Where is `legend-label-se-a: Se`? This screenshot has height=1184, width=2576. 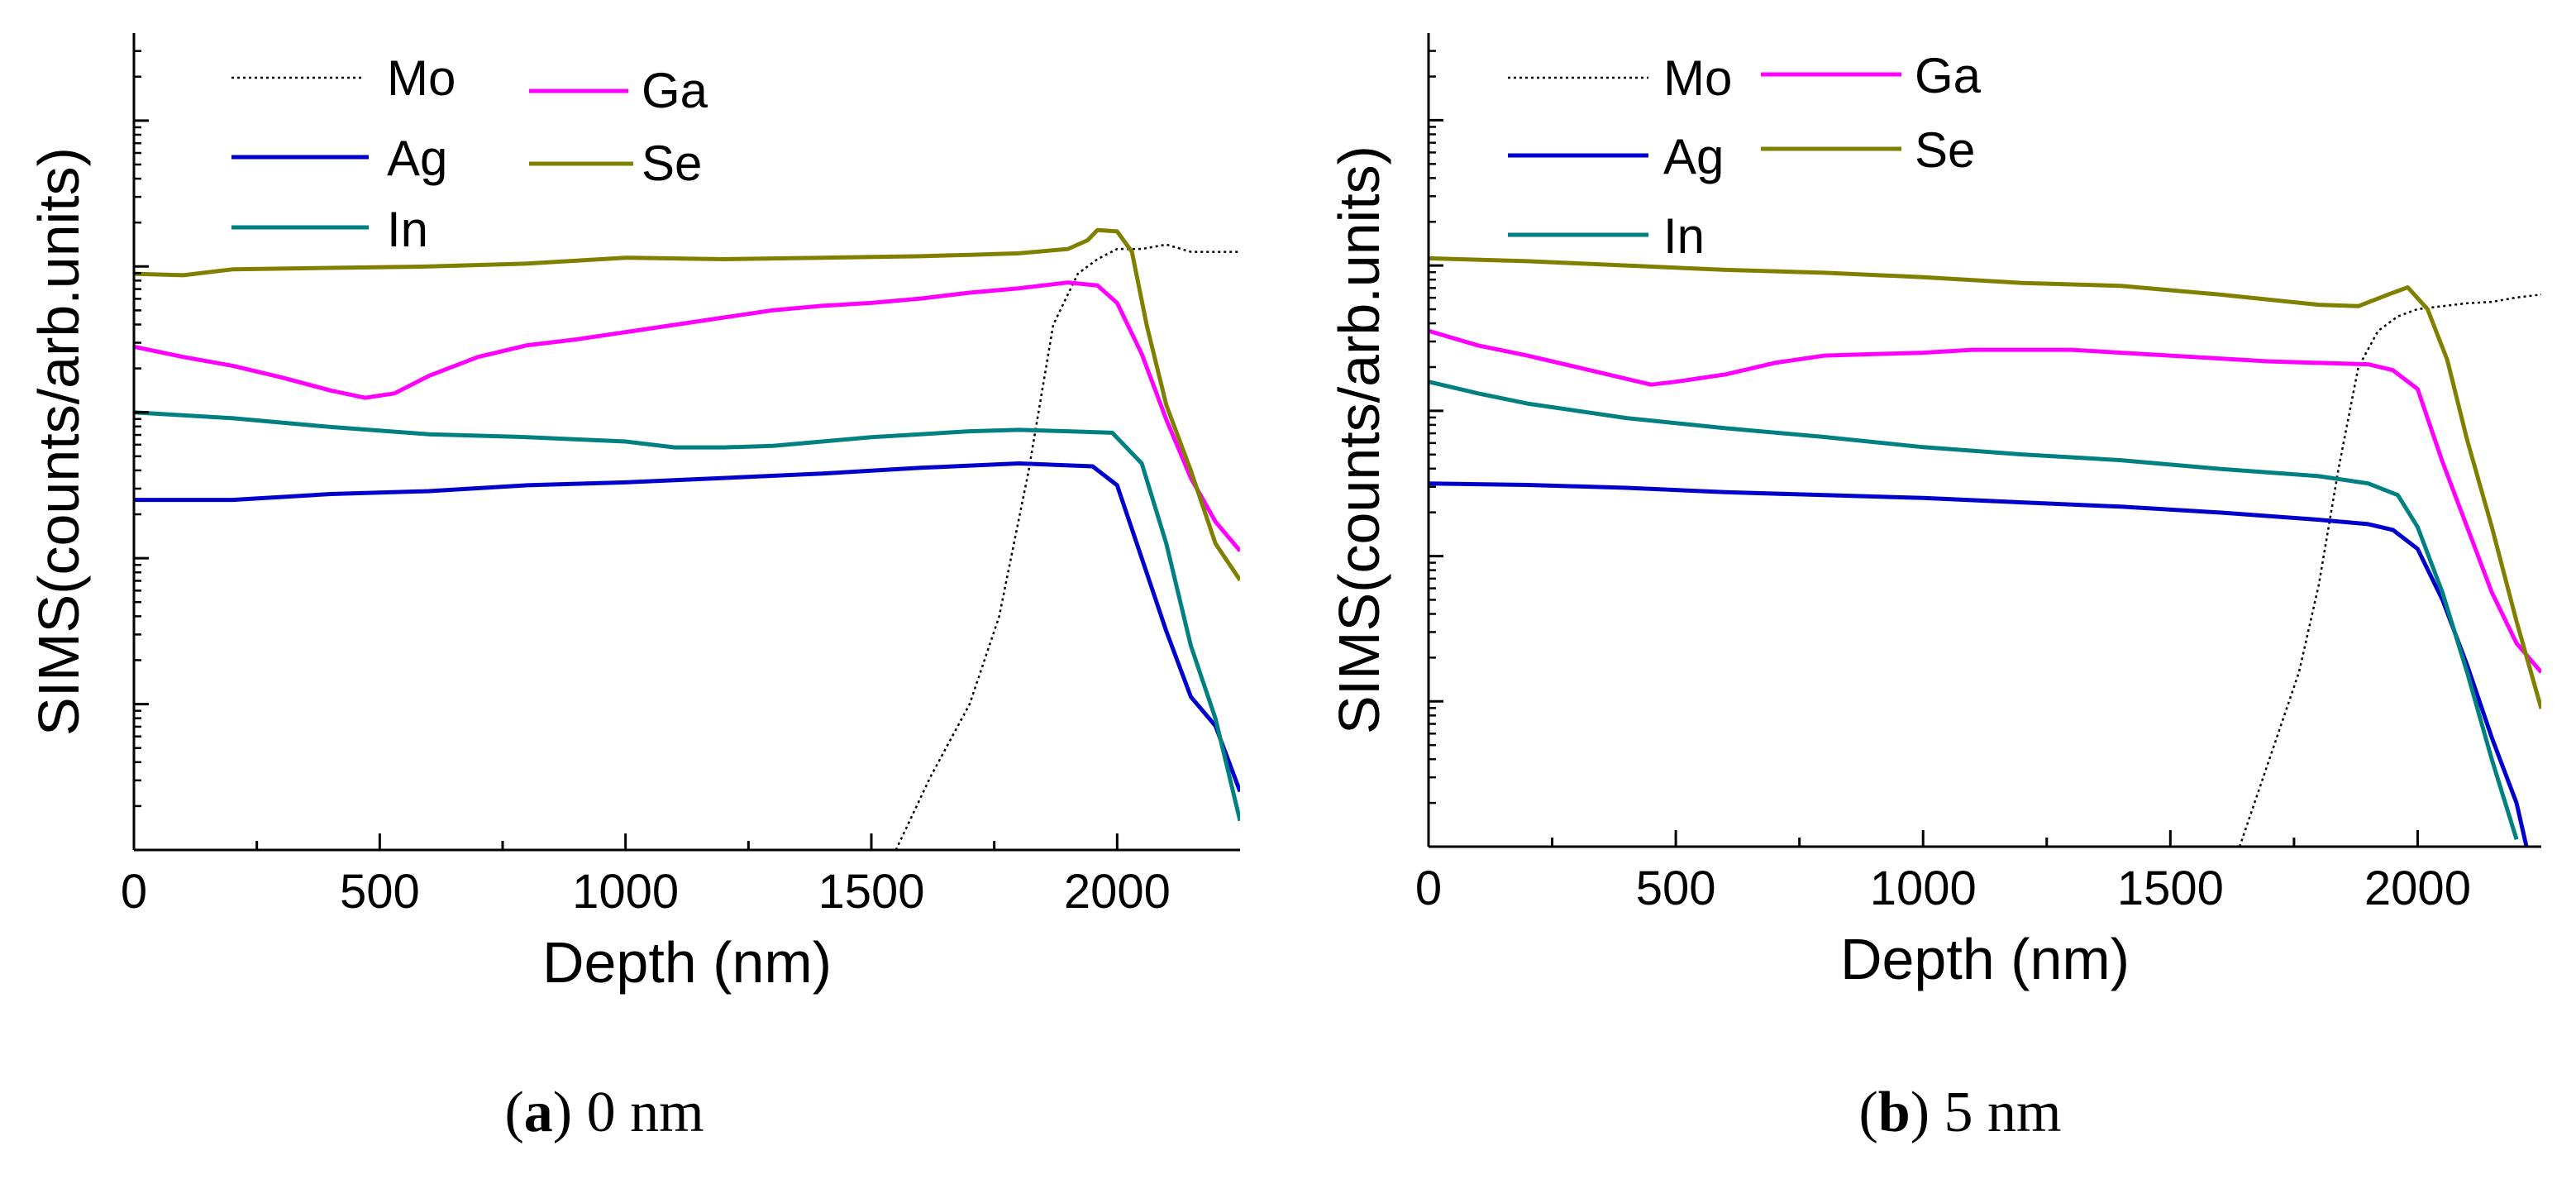 legend-label-se-a: Se is located at coordinates (672, 163).